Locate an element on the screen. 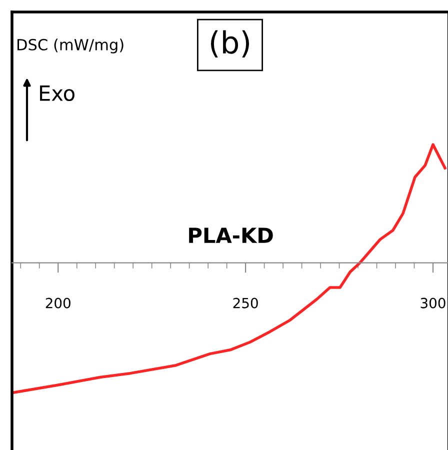  chart-title: (b) is located at coordinates (230, 44).